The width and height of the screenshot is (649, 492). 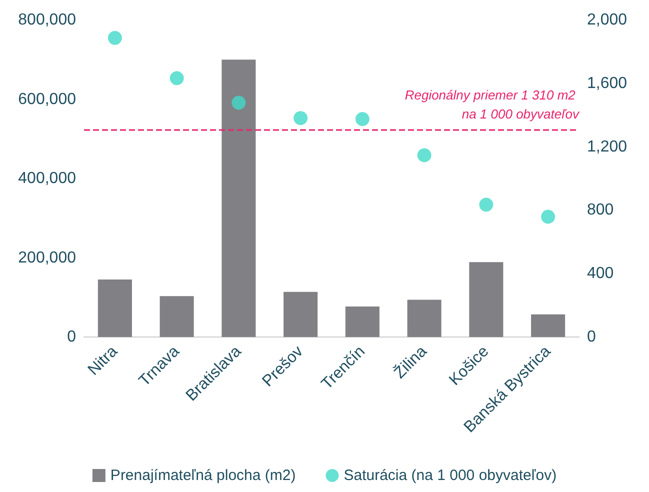 I want to click on legend-label: Prenajímateľná plocha (m2), so click(x=203, y=475).